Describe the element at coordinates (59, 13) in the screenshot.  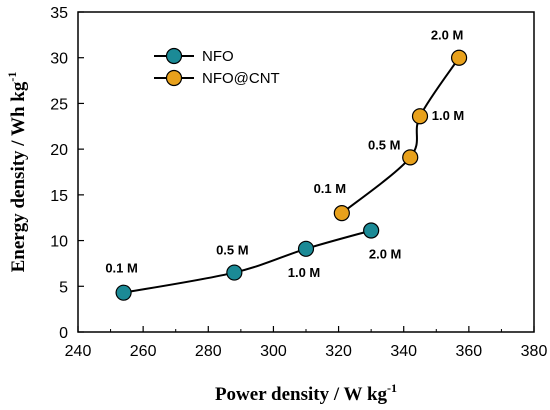
I see `y-tick-label: 35` at that location.